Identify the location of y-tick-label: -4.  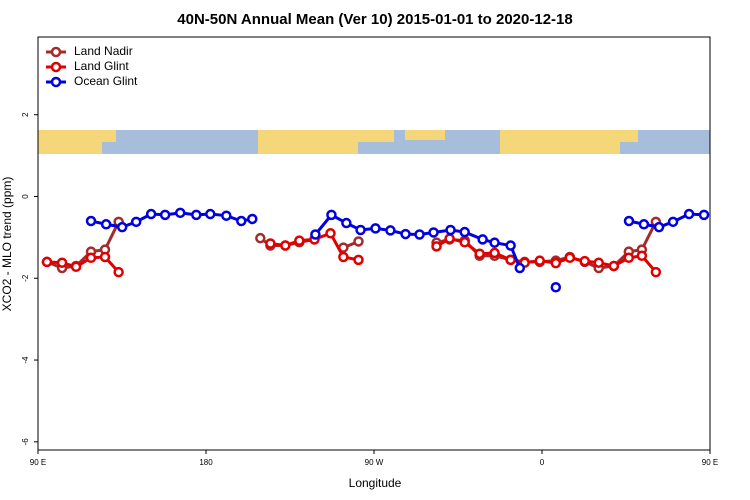
(25, 360).